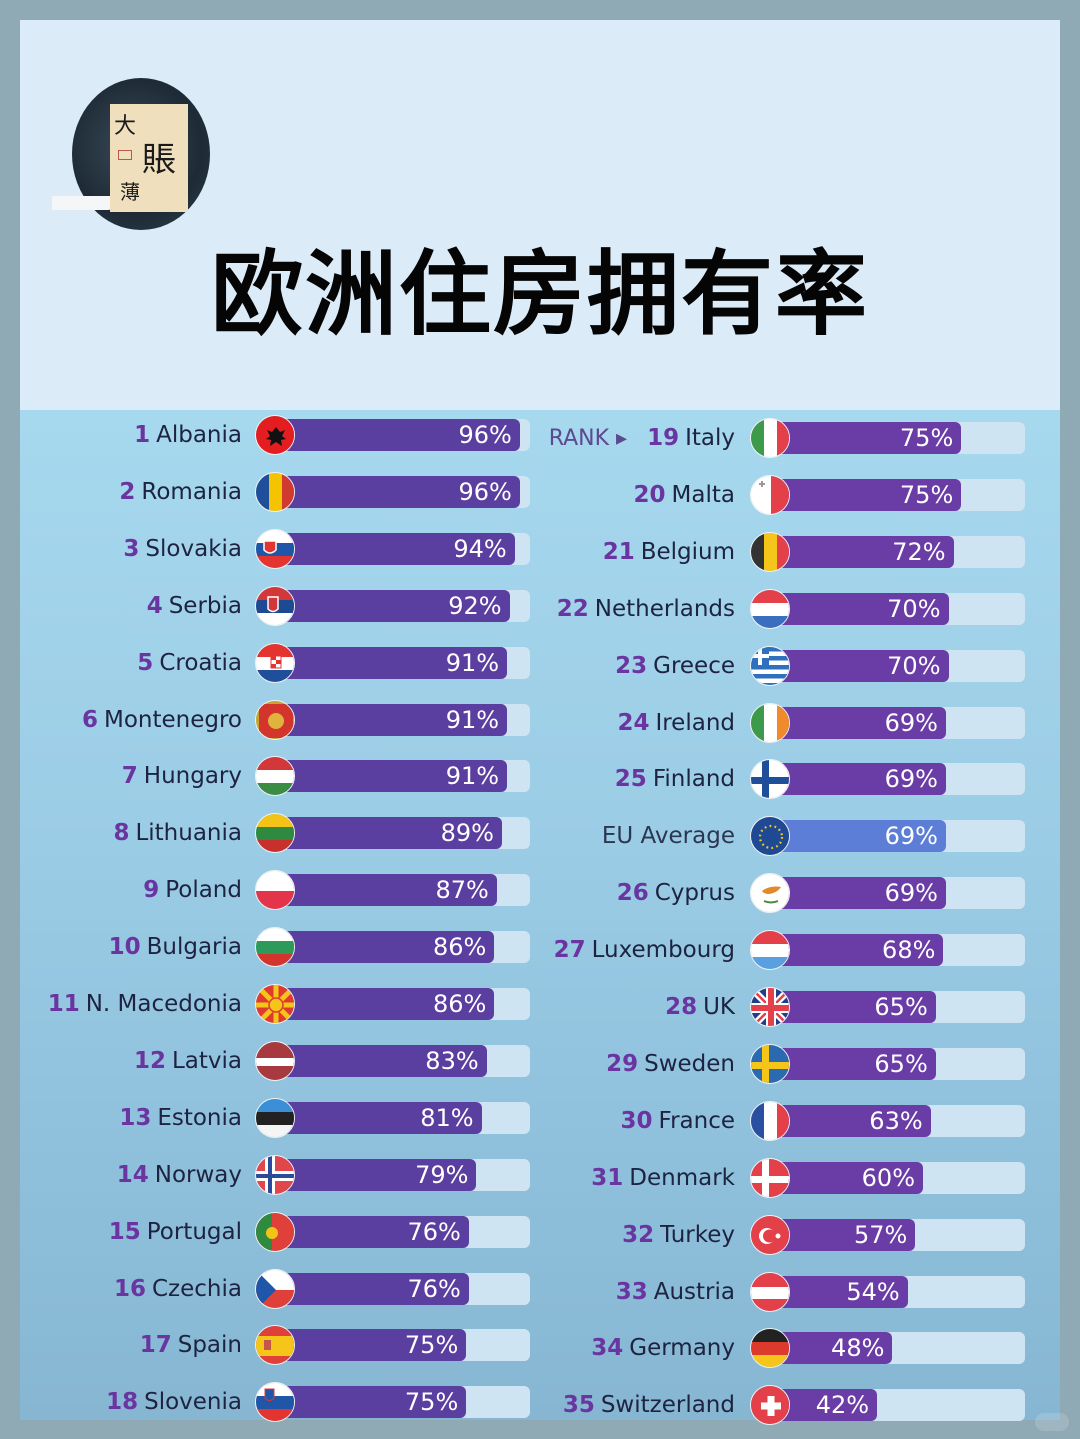 The image size is (1080, 1439). What do you see at coordinates (842, 1405) in the screenshot?
I see `value-label: 42%` at bounding box center [842, 1405].